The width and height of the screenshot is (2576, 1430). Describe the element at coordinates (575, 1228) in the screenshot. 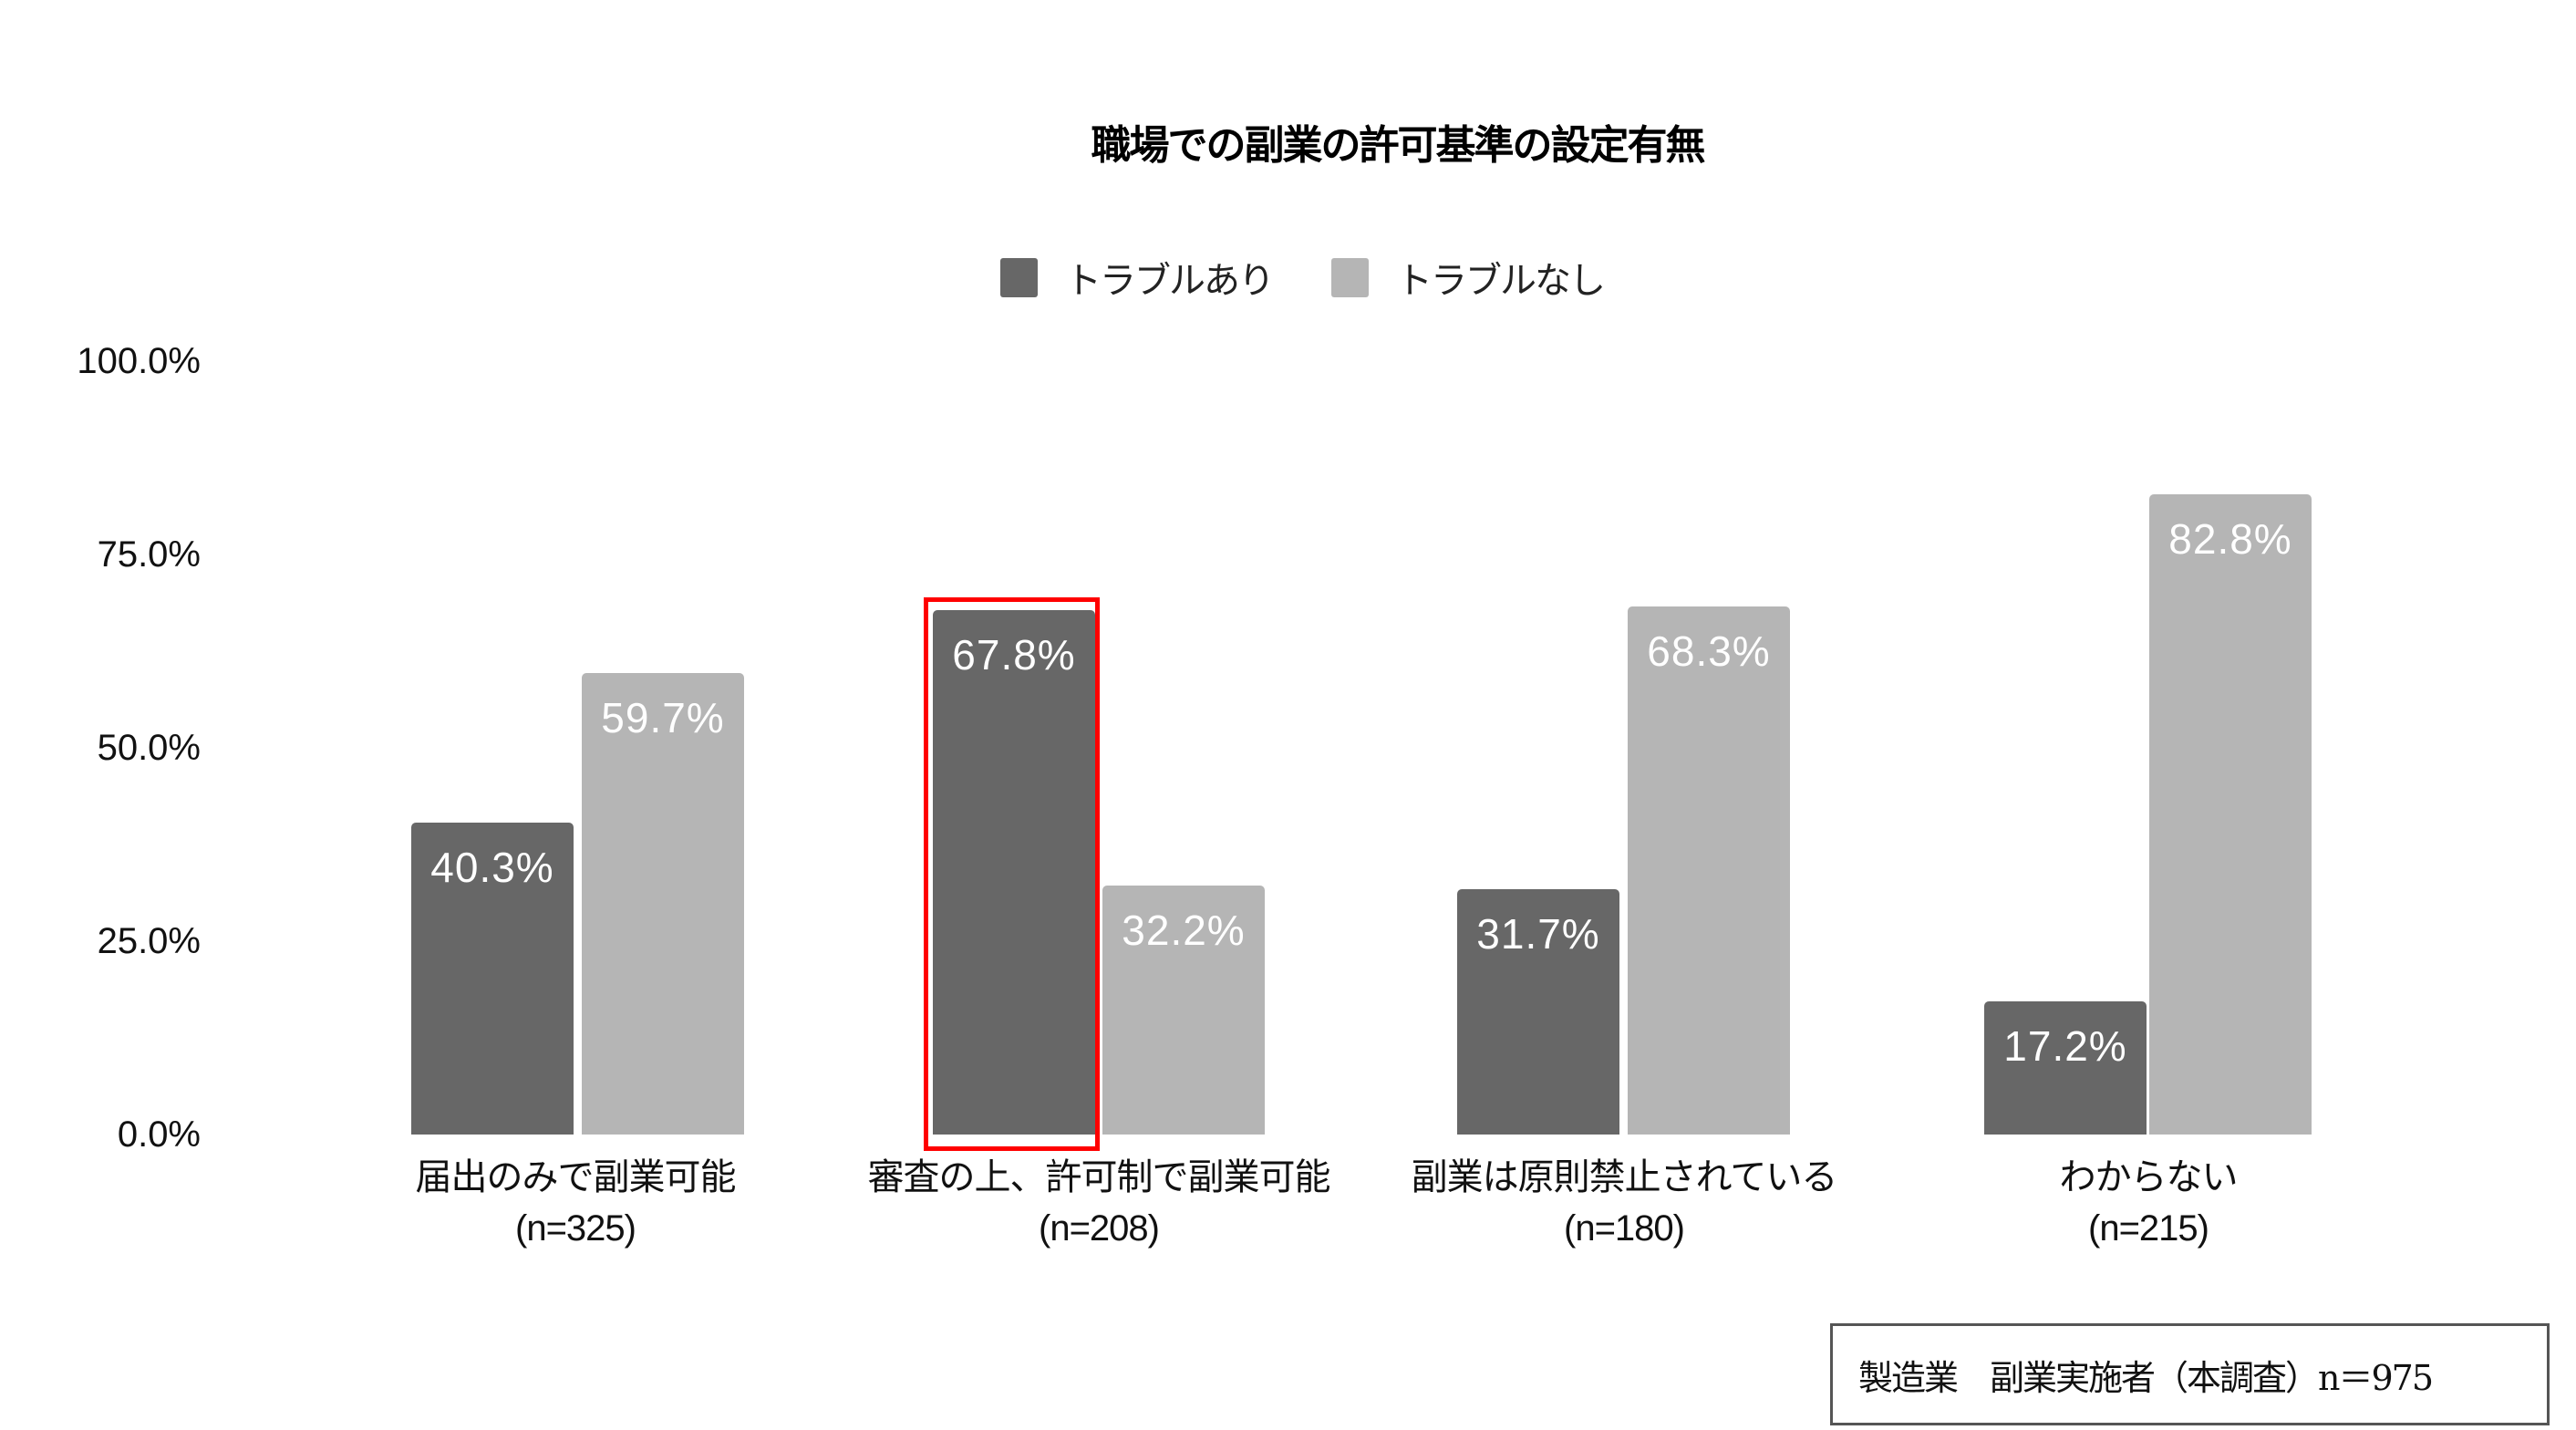

I see `category-n: (n=325)` at that location.